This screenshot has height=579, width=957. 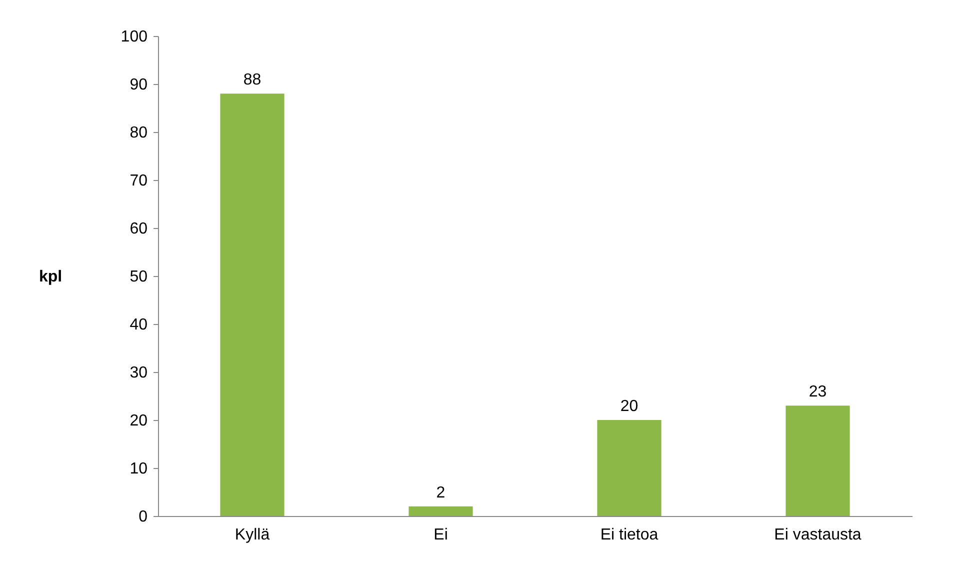 What do you see at coordinates (50, 277) in the screenshot?
I see `y-axis-title: kpl` at bounding box center [50, 277].